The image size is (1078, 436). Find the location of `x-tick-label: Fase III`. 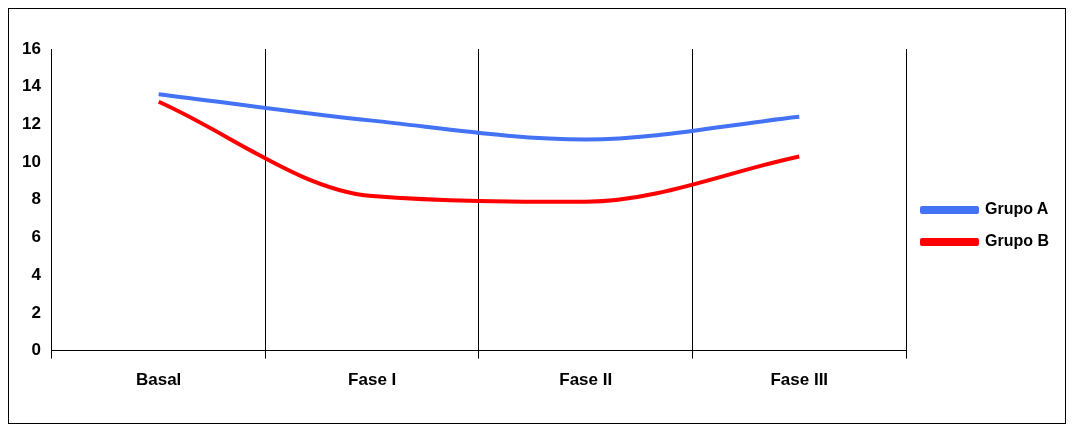

x-tick-label: Fase III is located at coordinates (799, 380).